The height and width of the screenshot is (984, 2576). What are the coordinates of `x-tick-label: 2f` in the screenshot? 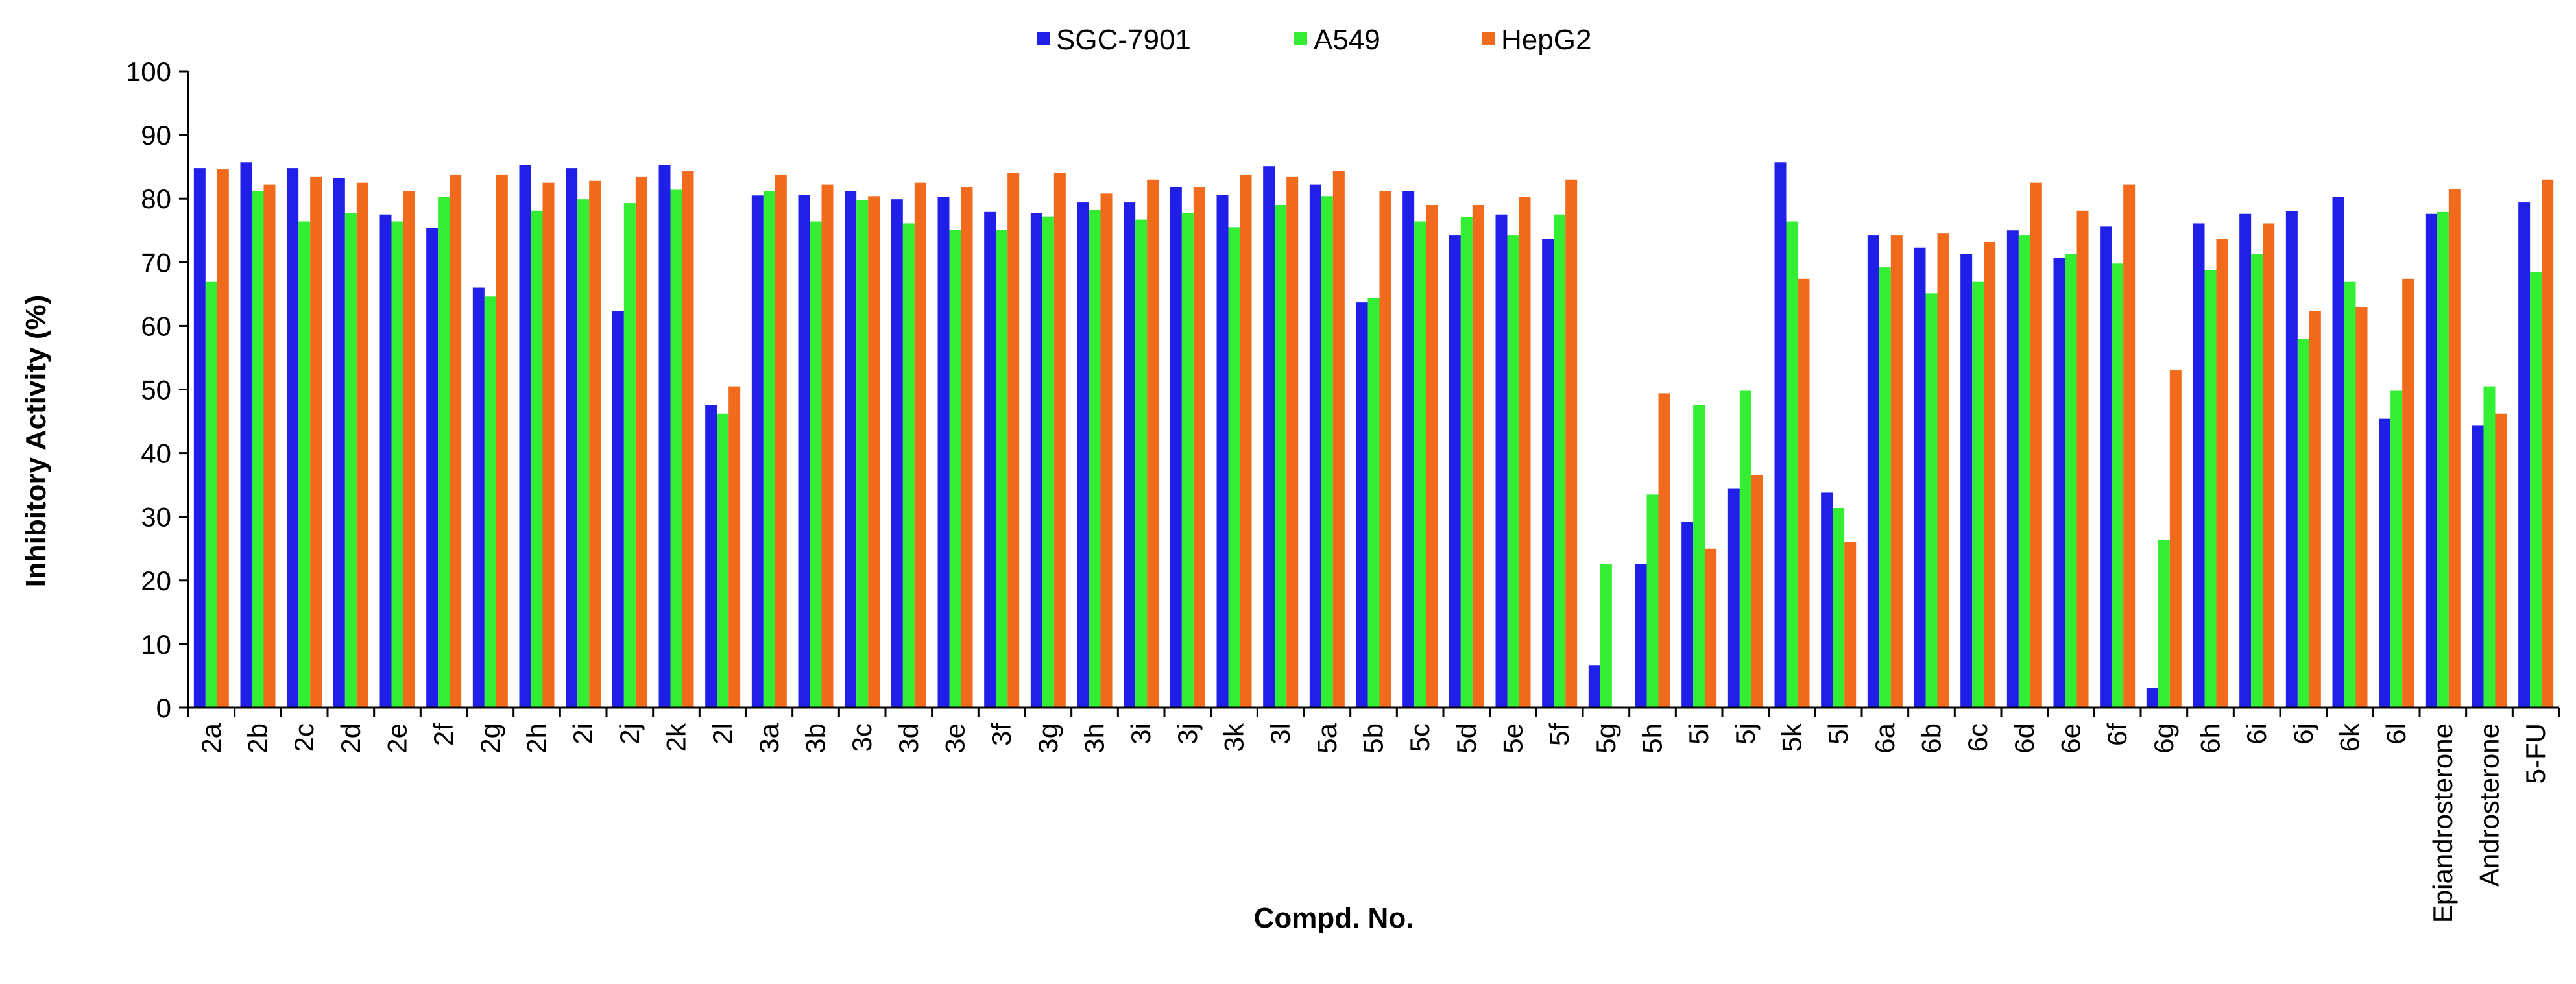 It's located at (443, 735).